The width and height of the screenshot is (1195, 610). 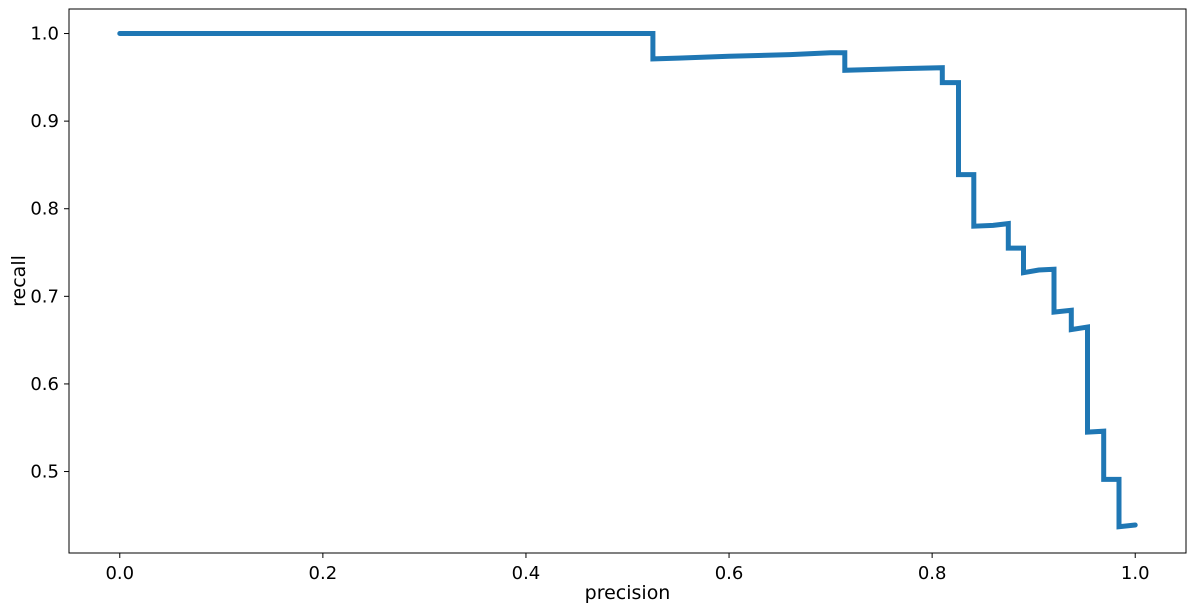 I want to click on x-tick-label: 0.8, so click(x=932, y=573).